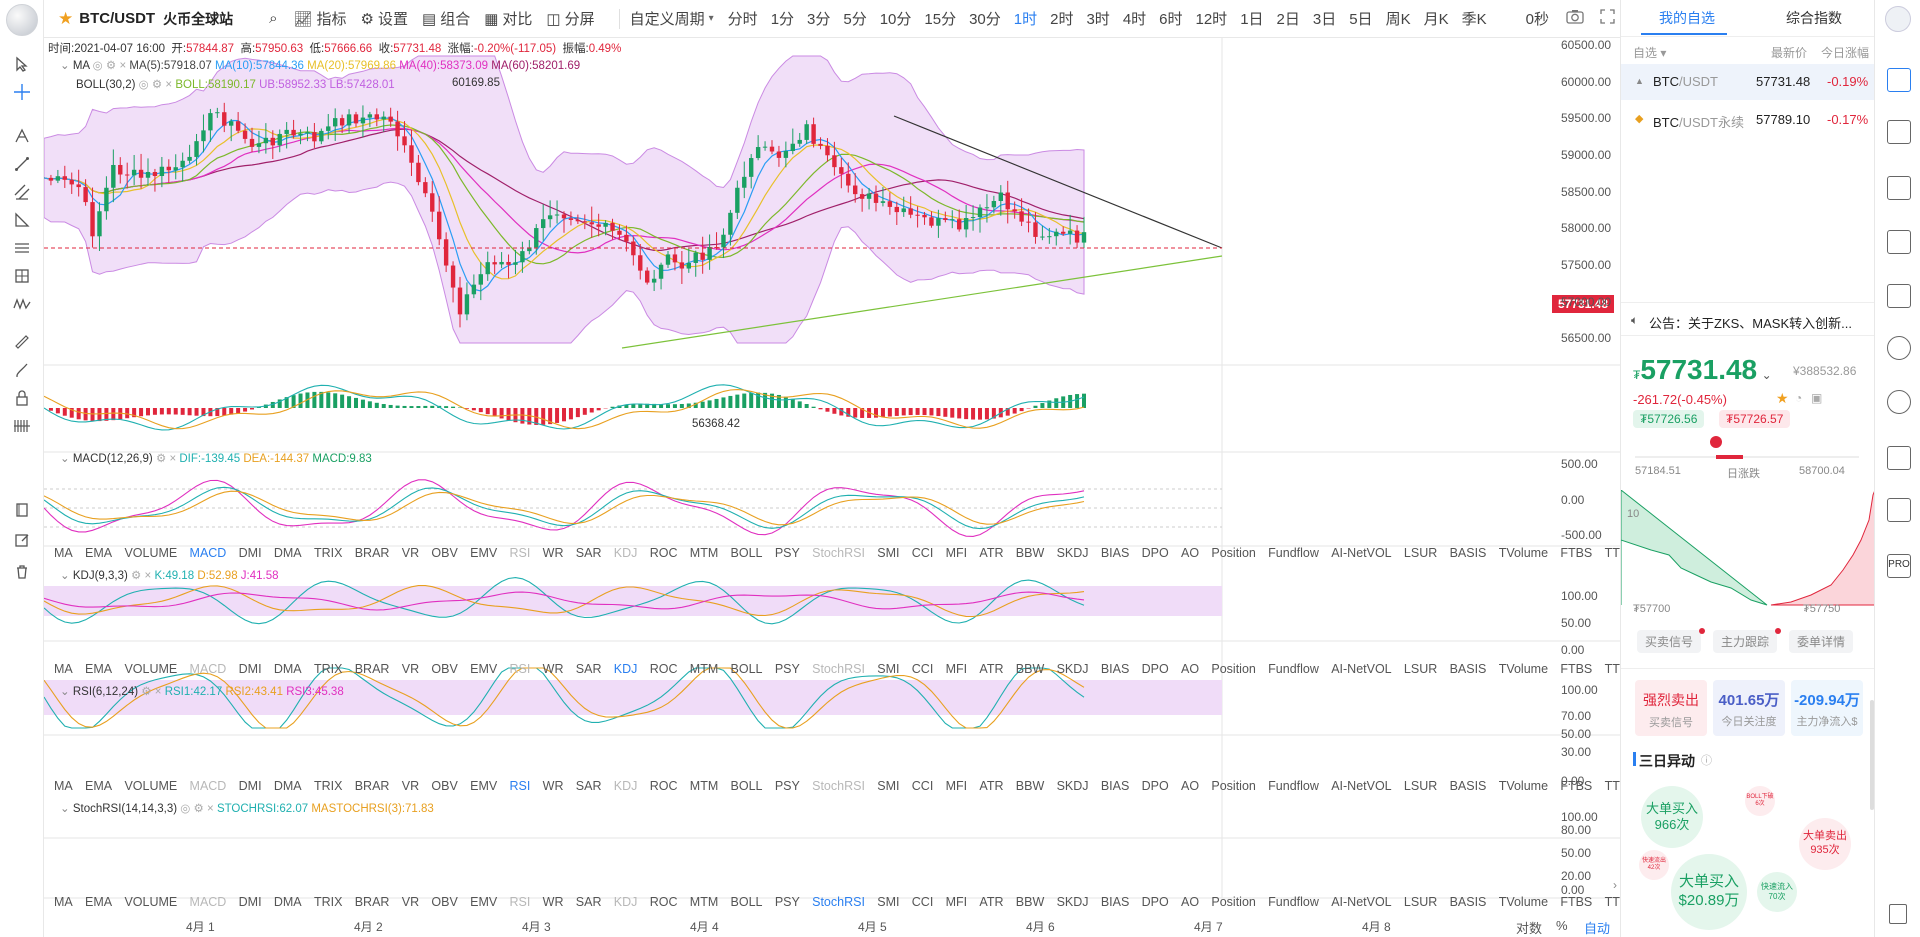 This screenshot has width=1920, height=937. Describe the element at coordinates (1171, 19) in the screenshot. I see `period-11: 6时` at that location.